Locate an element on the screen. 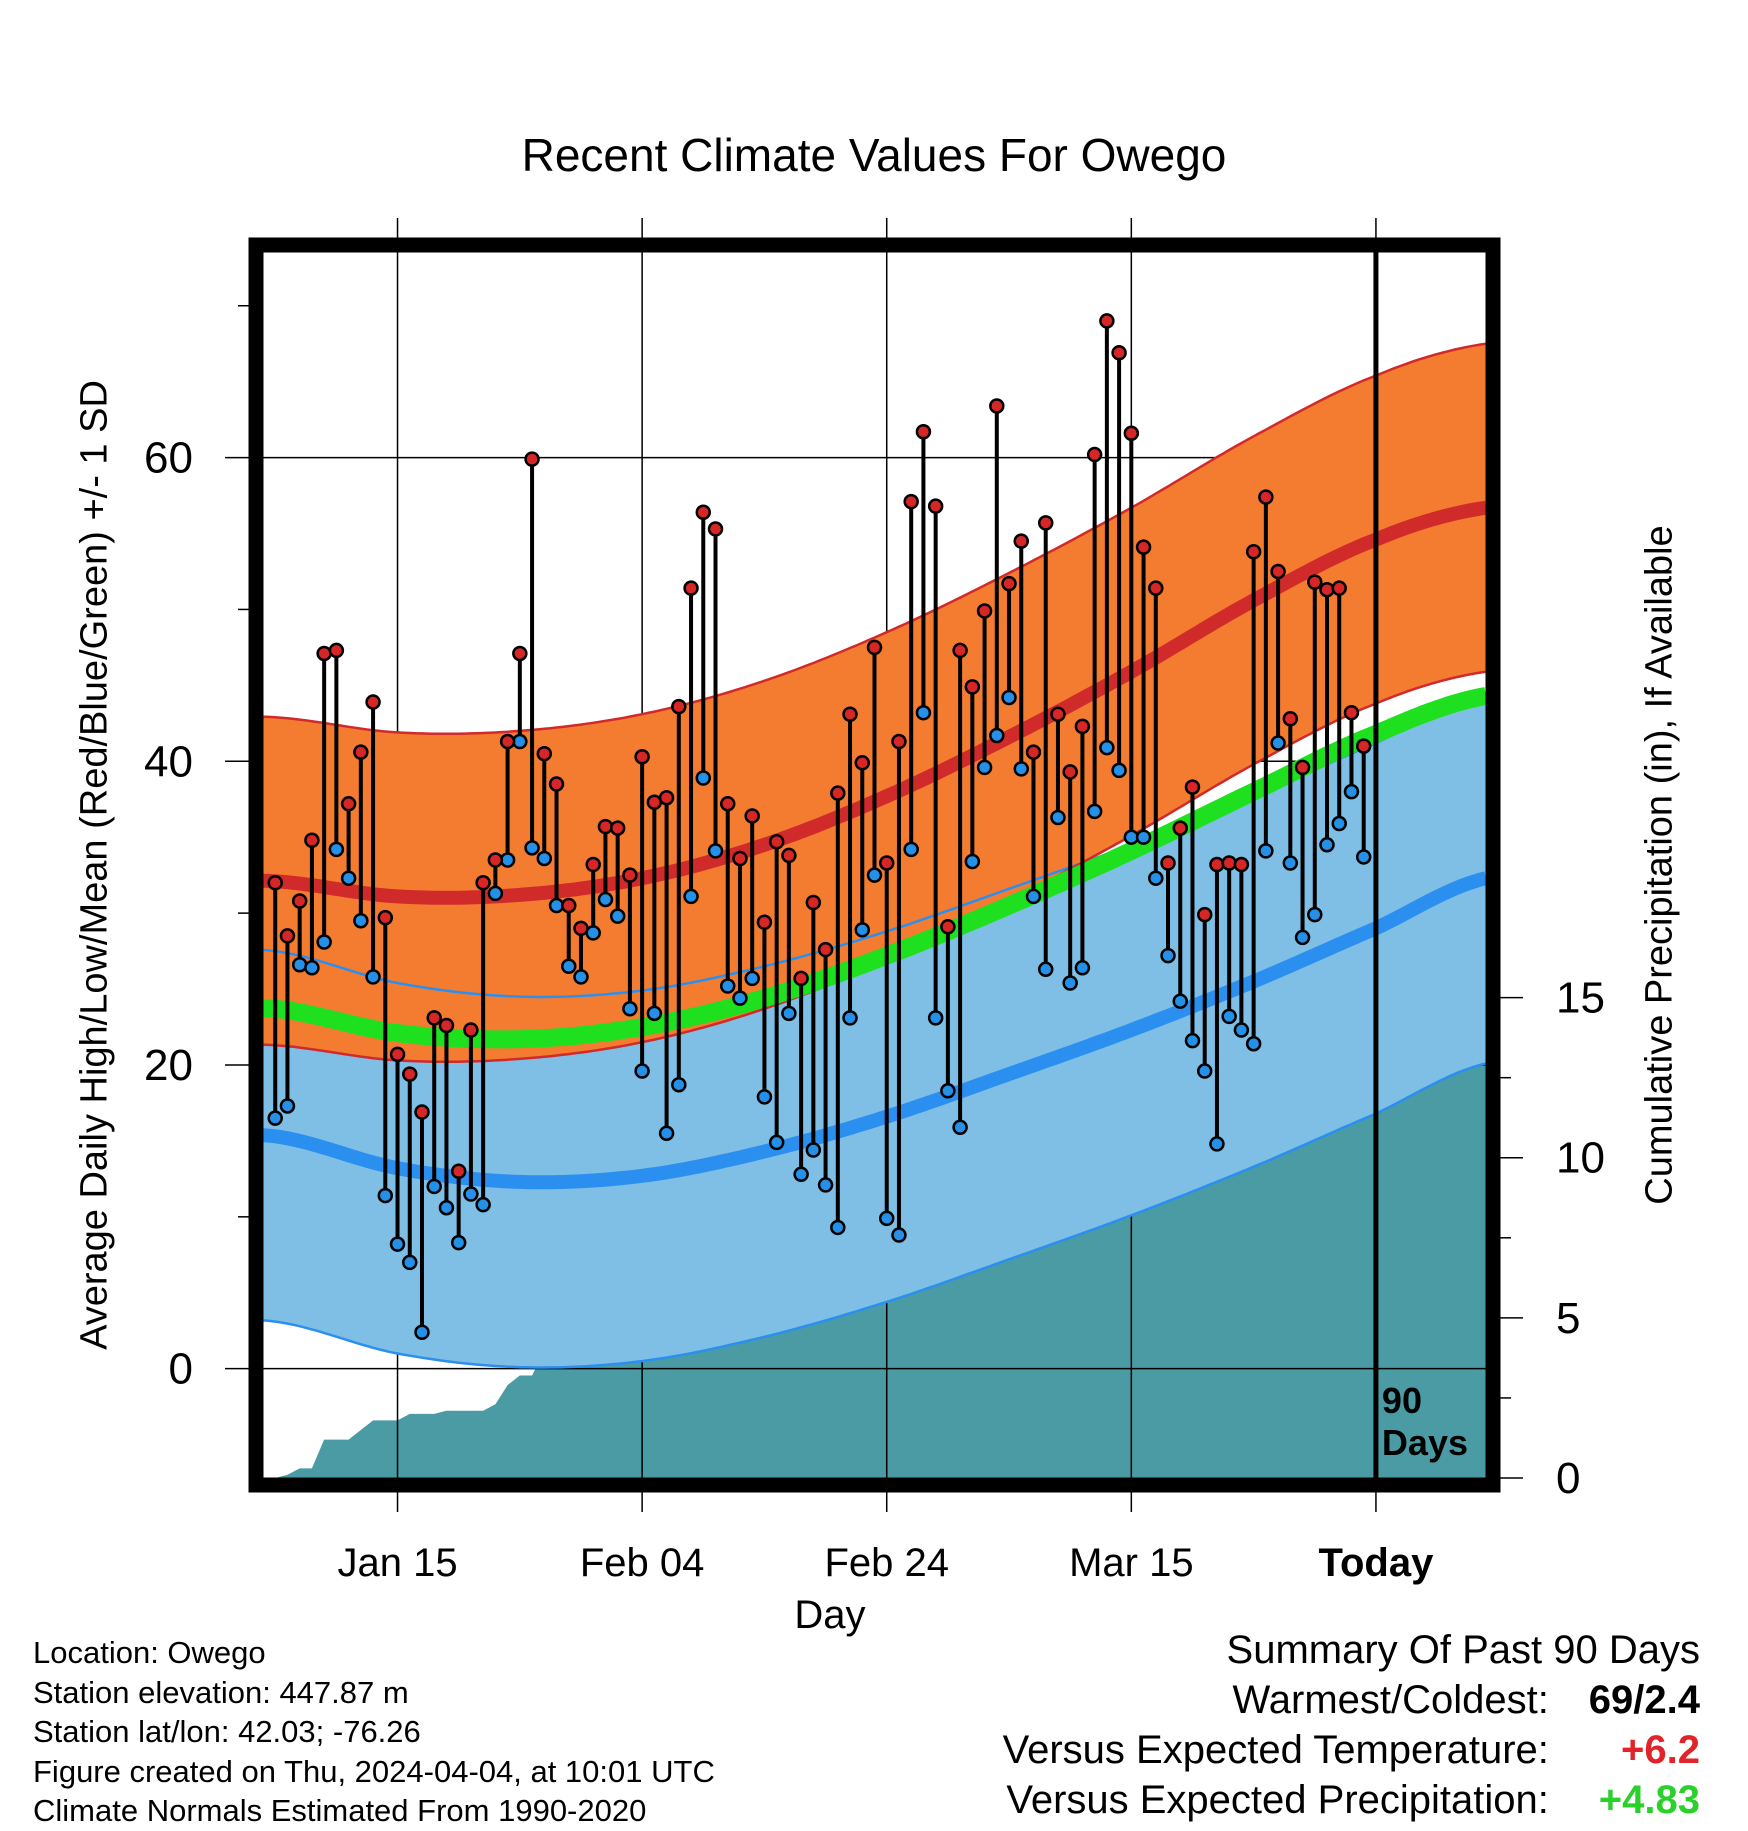 The image size is (1748, 1831). left-axis-tick-labels: 0 20 40 60 is located at coordinates (168, 914).